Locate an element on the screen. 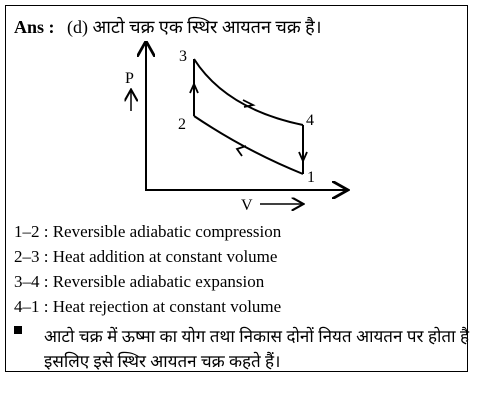  point-label-4: 4 is located at coordinates (310, 120).